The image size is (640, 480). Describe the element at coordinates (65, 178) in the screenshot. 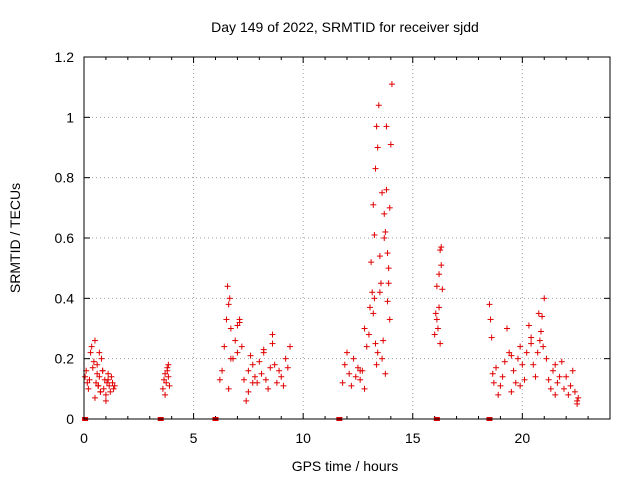

I see `y-tick-label: 0.8` at that location.